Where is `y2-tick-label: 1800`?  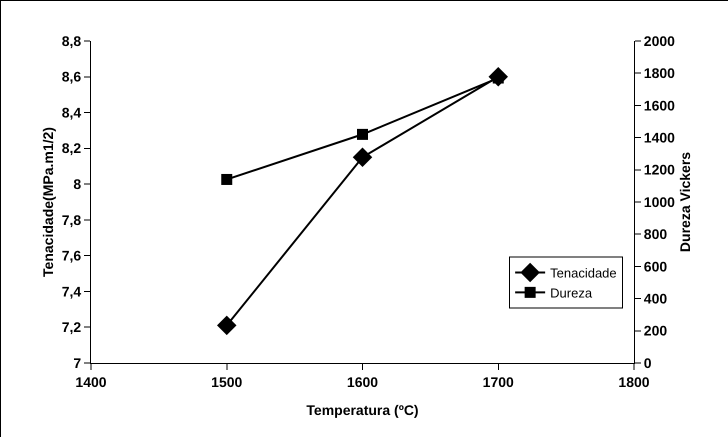 y2-tick-label: 1800 is located at coordinates (660, 73).